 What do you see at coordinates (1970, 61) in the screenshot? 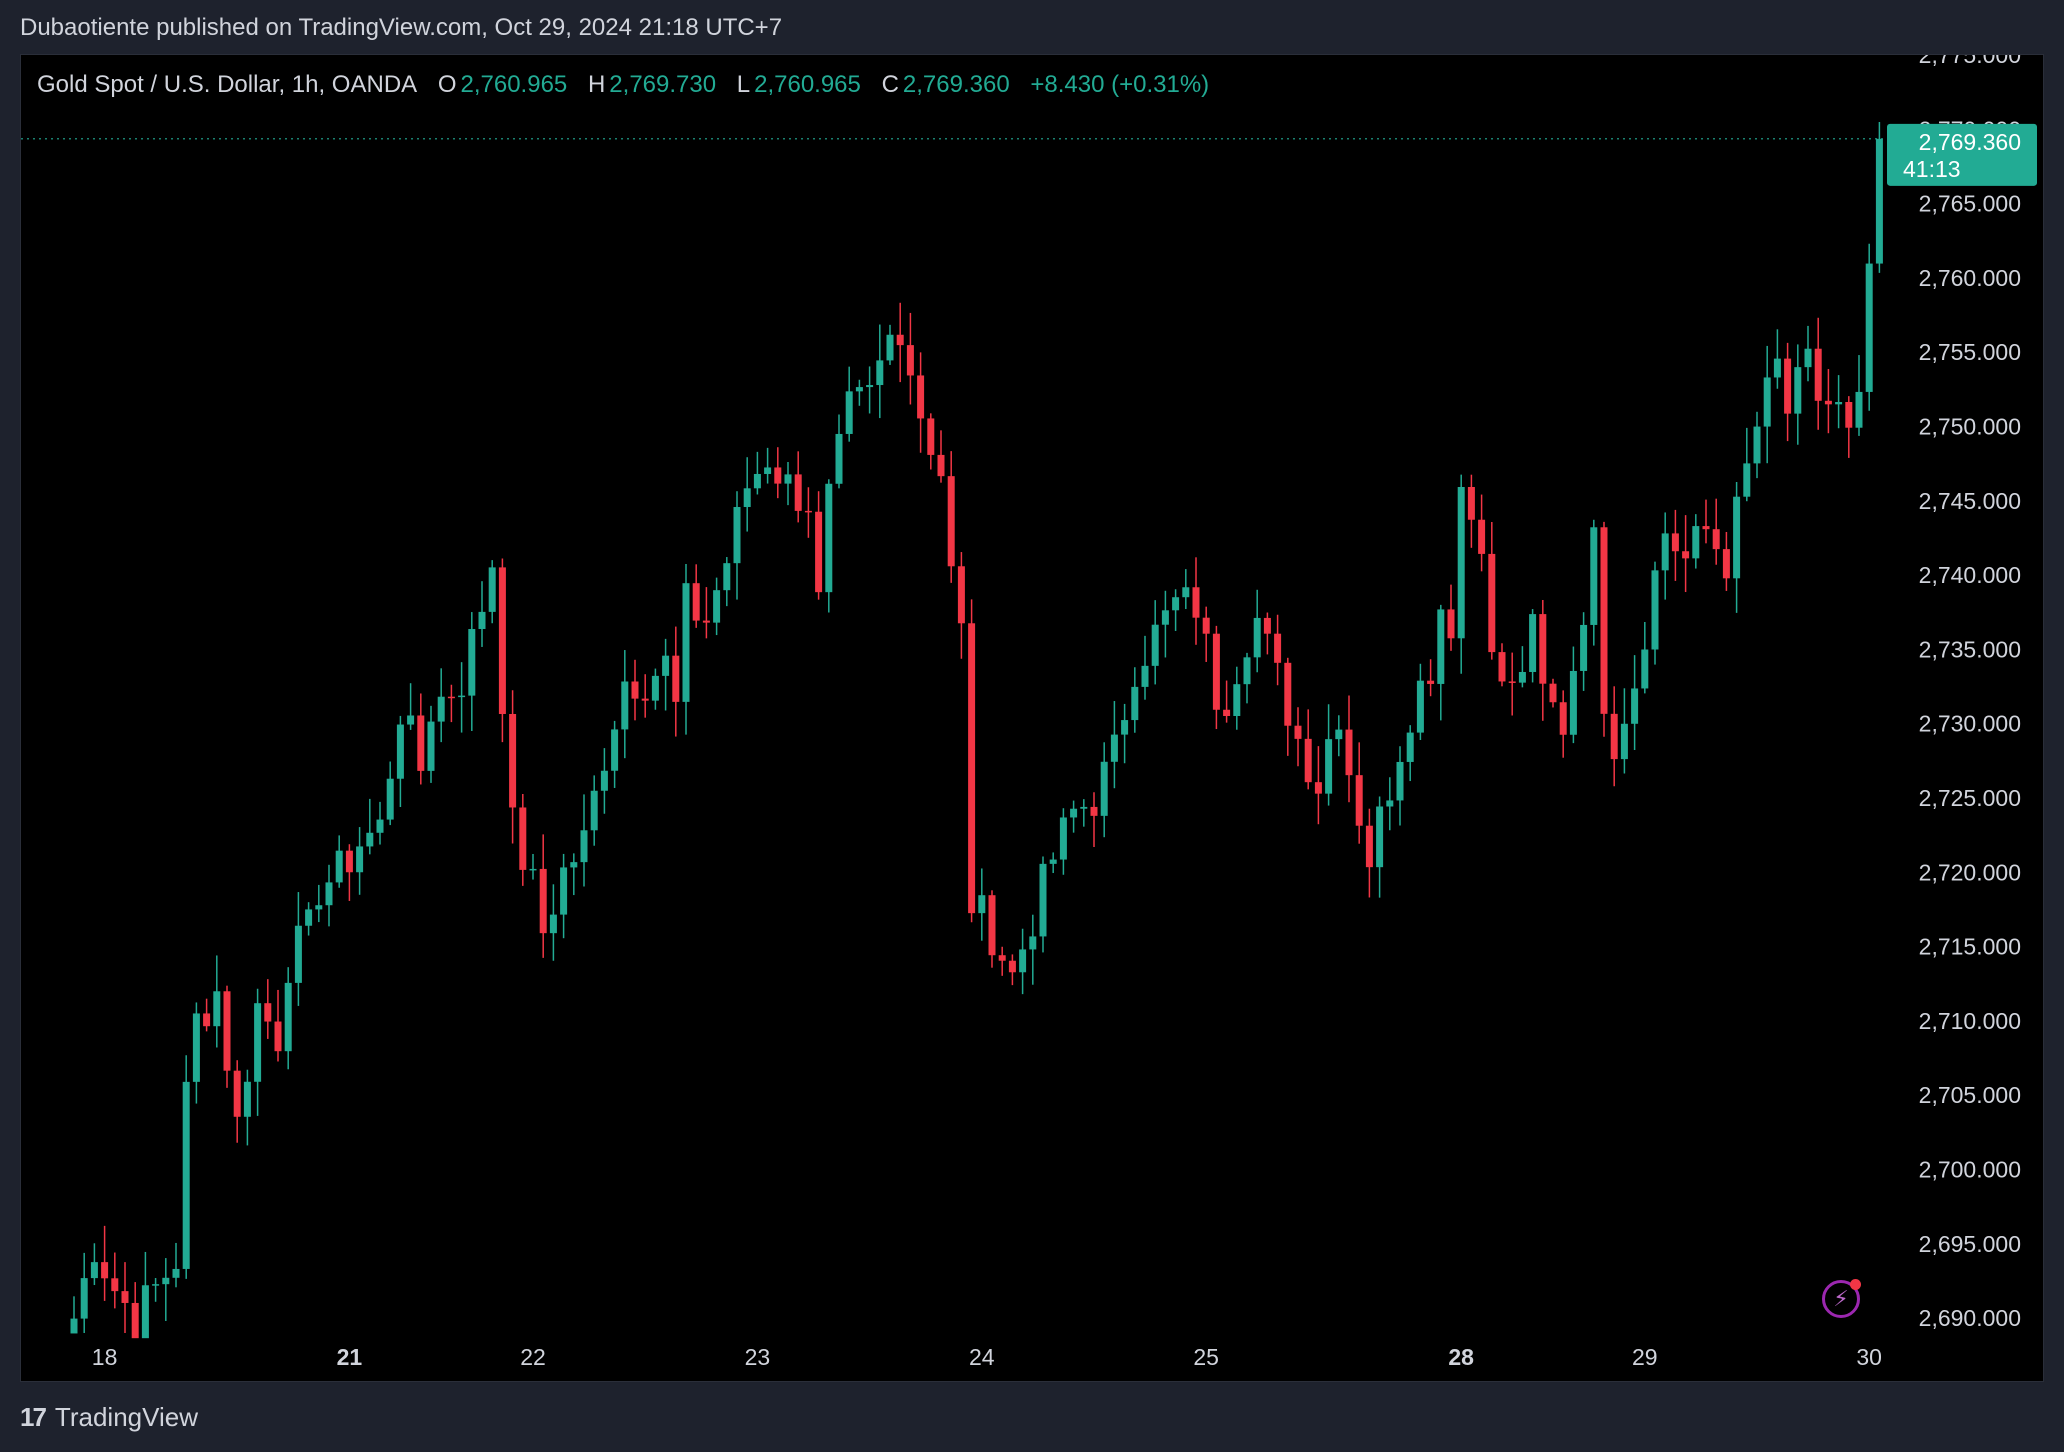
I see `price-tick-label: 2,775.000` at bounding box center [1970, 61].